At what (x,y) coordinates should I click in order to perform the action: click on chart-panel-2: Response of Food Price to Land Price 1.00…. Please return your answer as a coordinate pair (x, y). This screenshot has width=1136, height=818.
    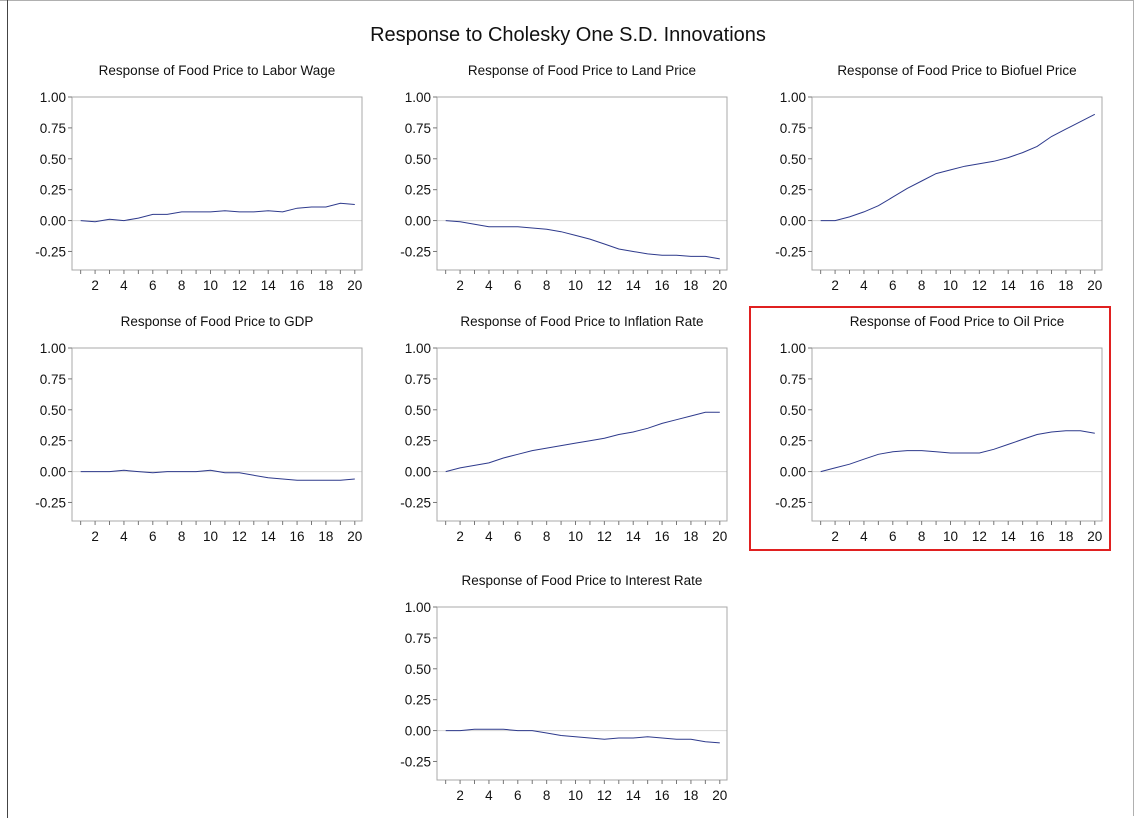
    Looking at the image, I should click on (564, 178).